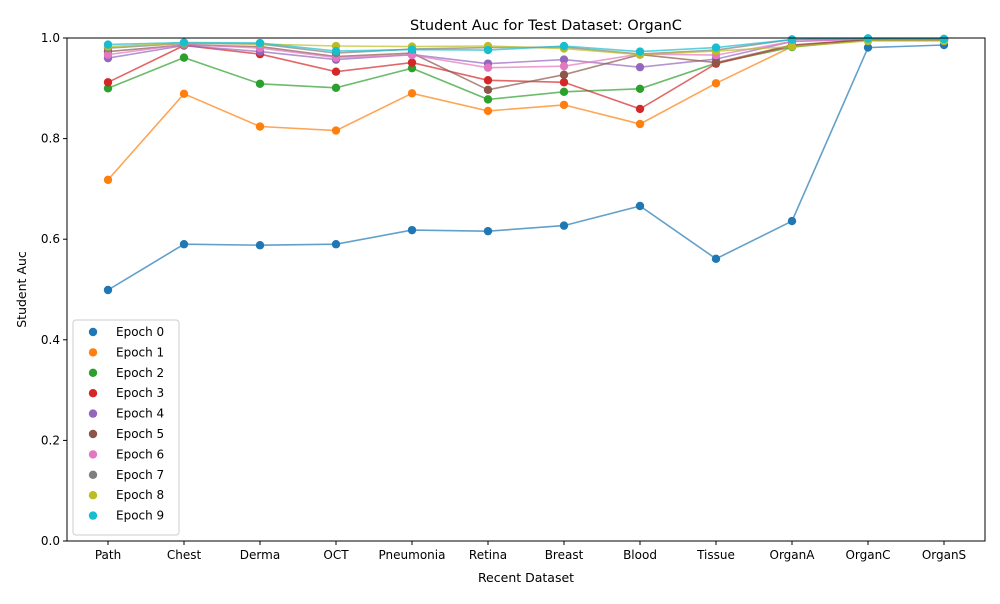 The image size is (1000, 604). Describe the element at coordinates (50, 239) in the screenshot. I see `y-tick-label: 0.6` at that location.